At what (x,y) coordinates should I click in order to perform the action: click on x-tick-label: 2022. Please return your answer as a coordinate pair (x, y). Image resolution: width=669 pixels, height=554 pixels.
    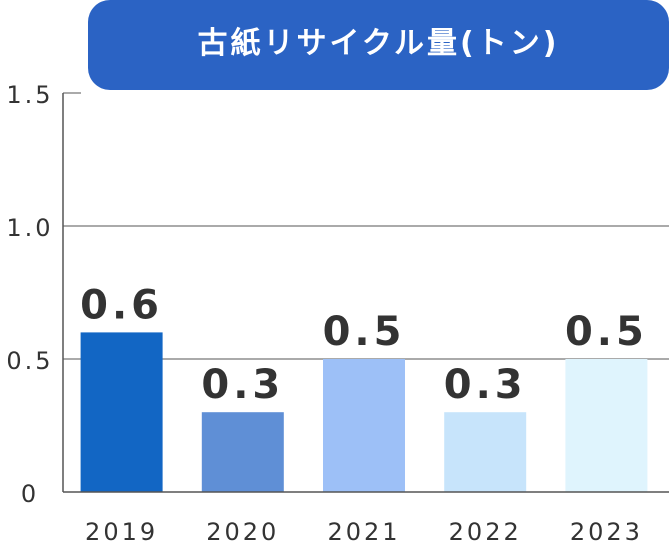
    Looking at the image, I should click on (485, 532).